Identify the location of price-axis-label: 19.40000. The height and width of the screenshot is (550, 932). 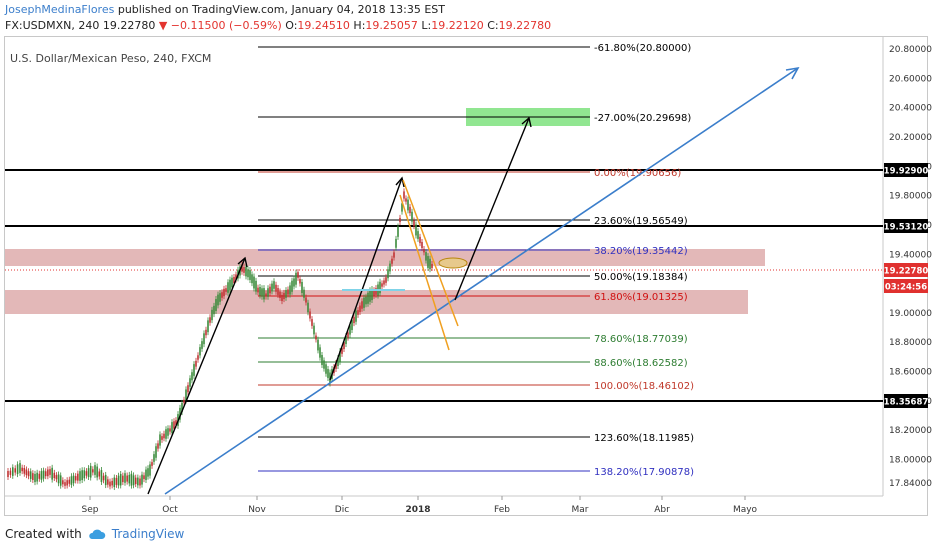
(910, 255).